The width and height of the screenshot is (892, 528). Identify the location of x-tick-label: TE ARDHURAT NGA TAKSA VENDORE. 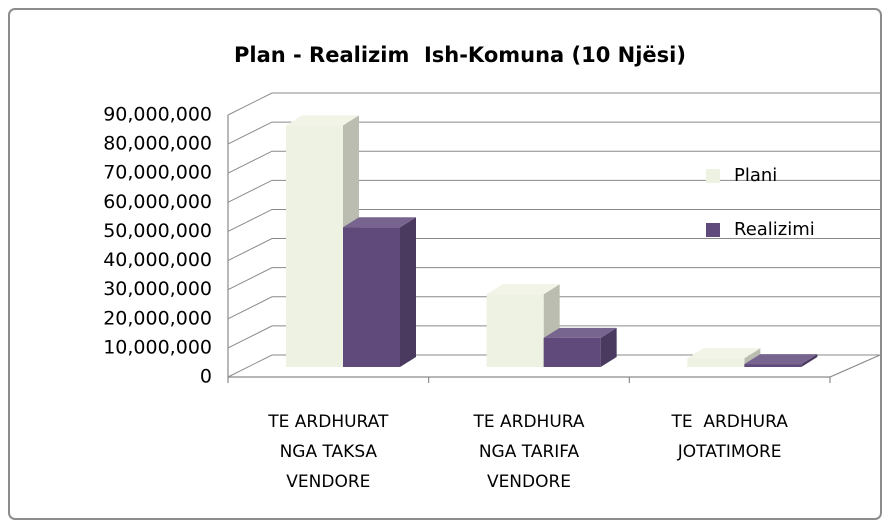
(328, 452).